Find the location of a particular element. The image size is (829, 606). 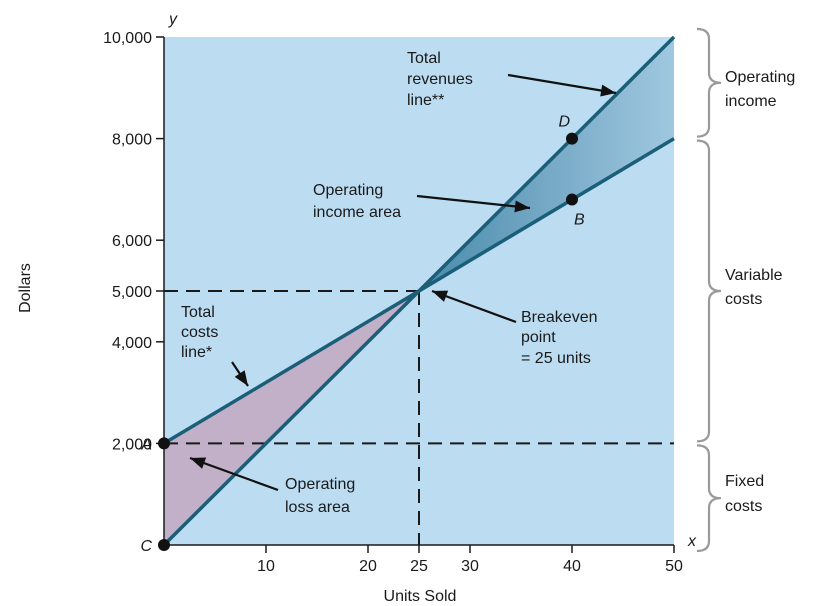

brace-label-variable-costs-2: costs is located at coordinates (743, 299).